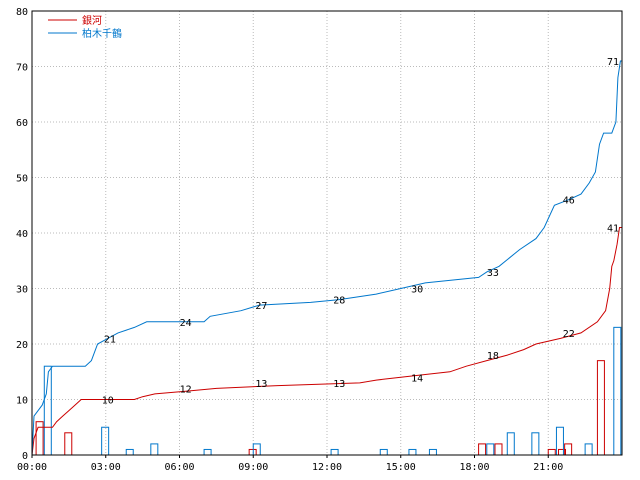  What do you see at coordinates (401, 467) in the screenshot?
I see `x-tick-label: 15:00` at bounding box center [401, 467].